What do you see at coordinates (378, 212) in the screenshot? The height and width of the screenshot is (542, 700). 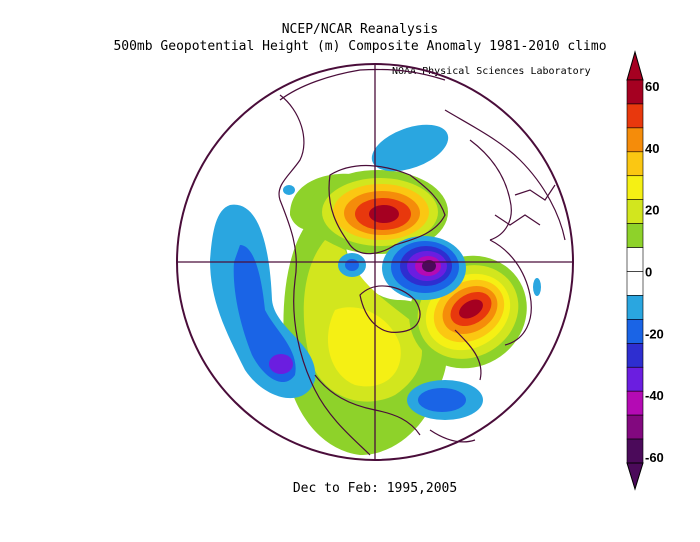 I see `north-canada-high` at bounding box center [378, 212].